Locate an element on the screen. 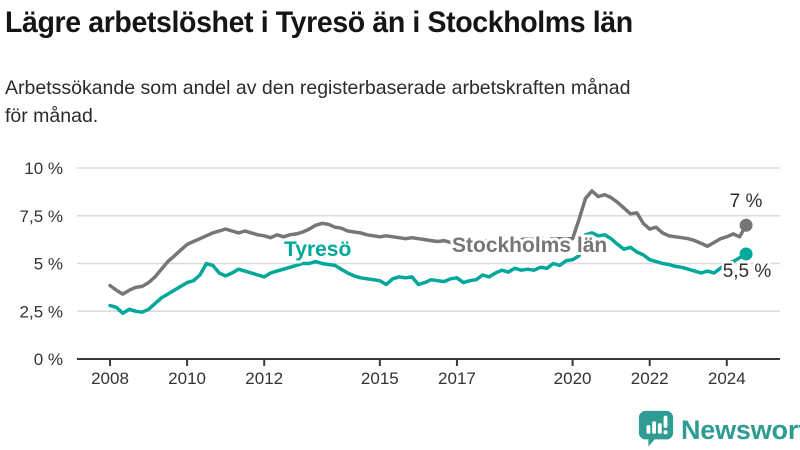 Image resolution: width=800 pixels, height=450 pixels. x-axis-label: 2022 is located at coordinates (650, 378).